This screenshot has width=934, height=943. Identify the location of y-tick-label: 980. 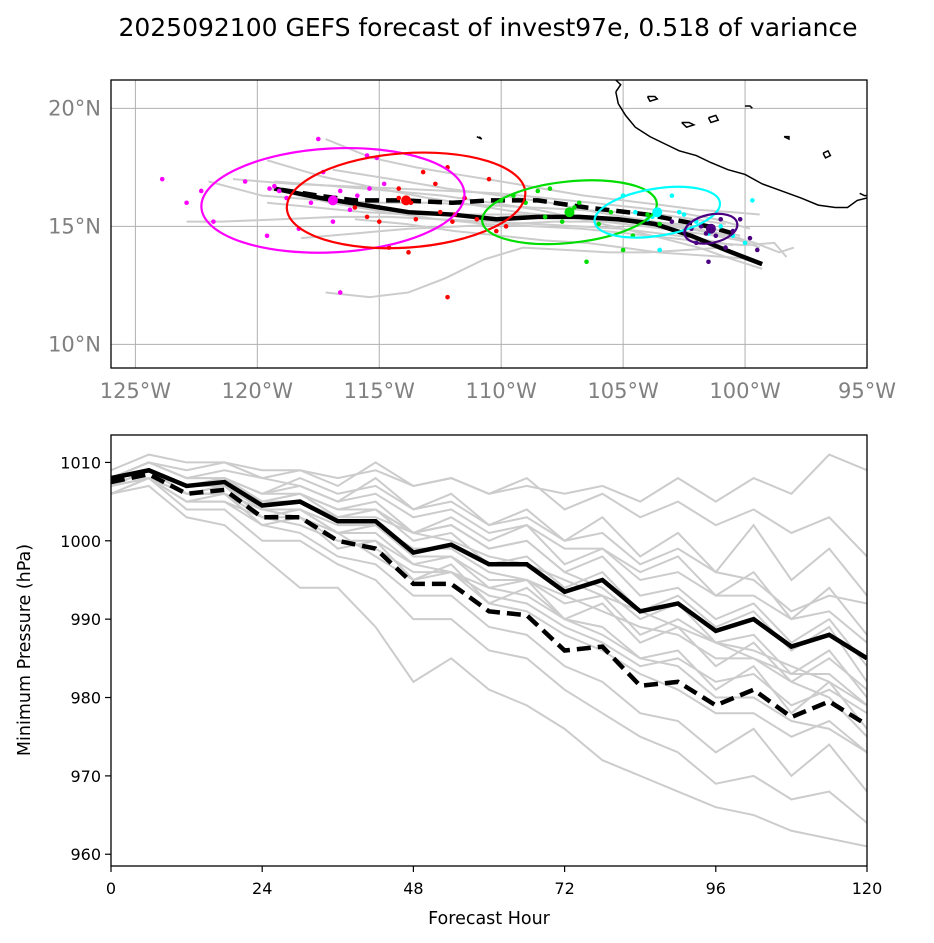
(85, 698).